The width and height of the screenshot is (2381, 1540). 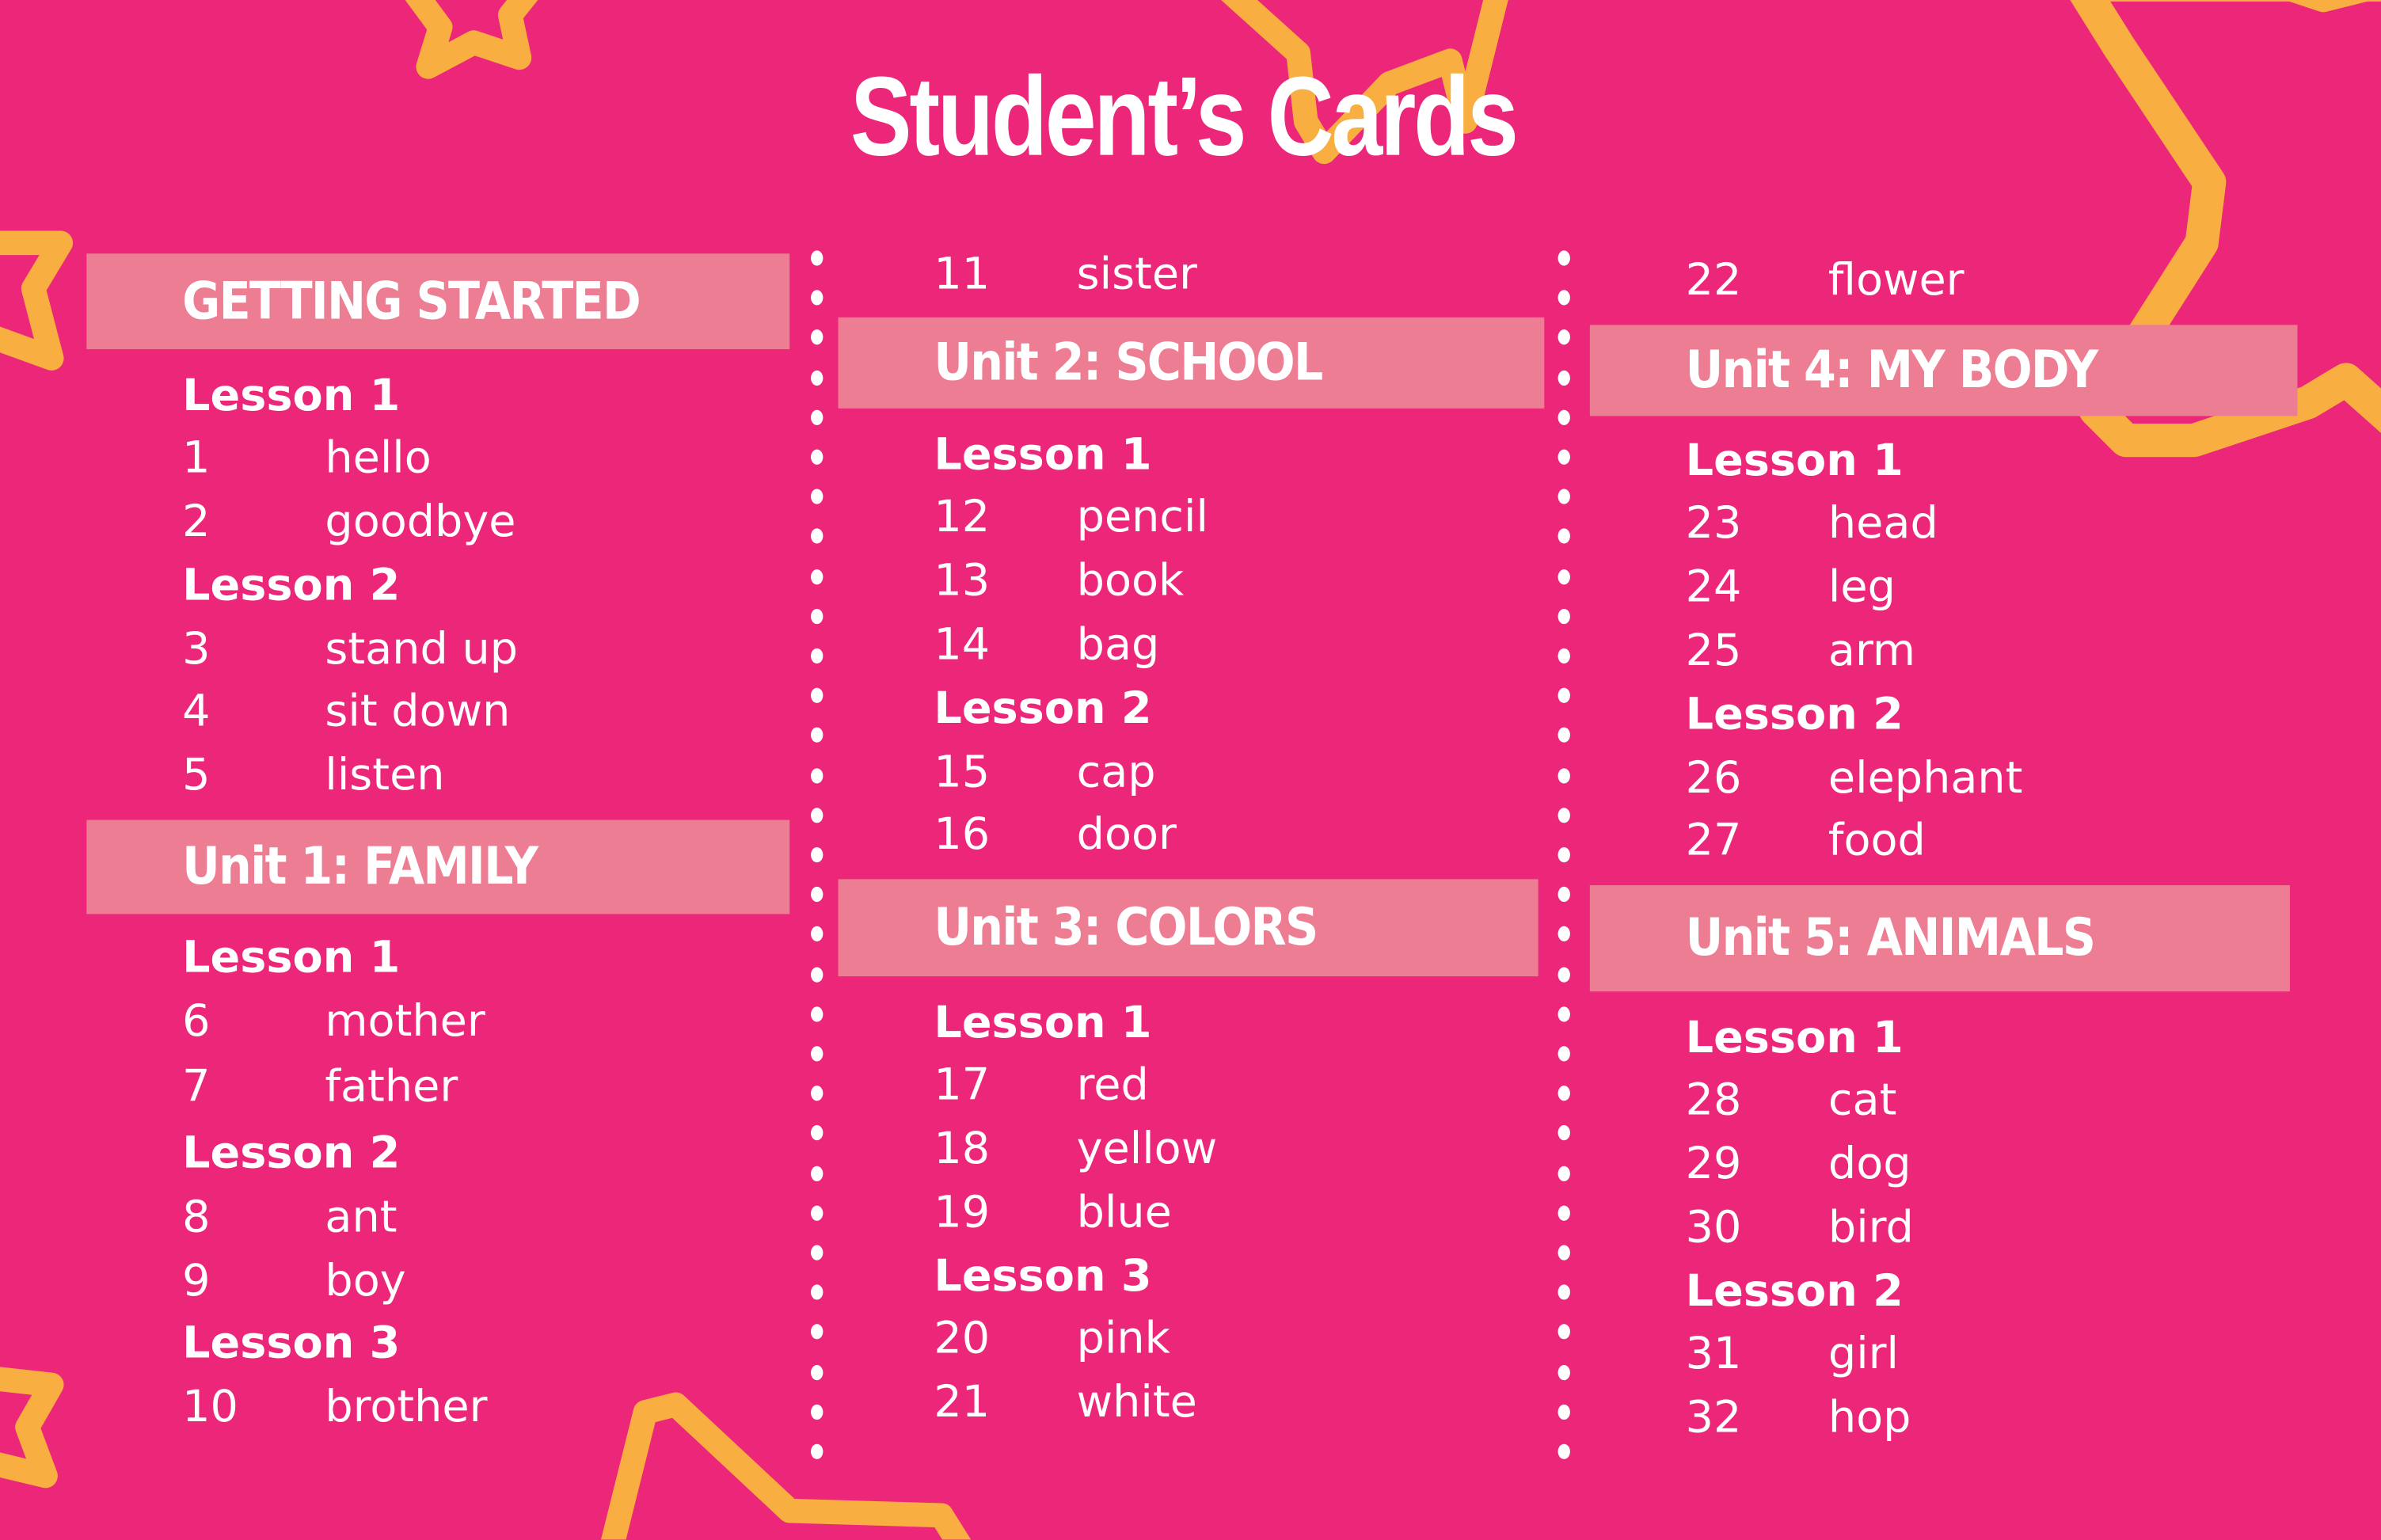 I want to click on card-number: 16, so click(x=962, y=834).